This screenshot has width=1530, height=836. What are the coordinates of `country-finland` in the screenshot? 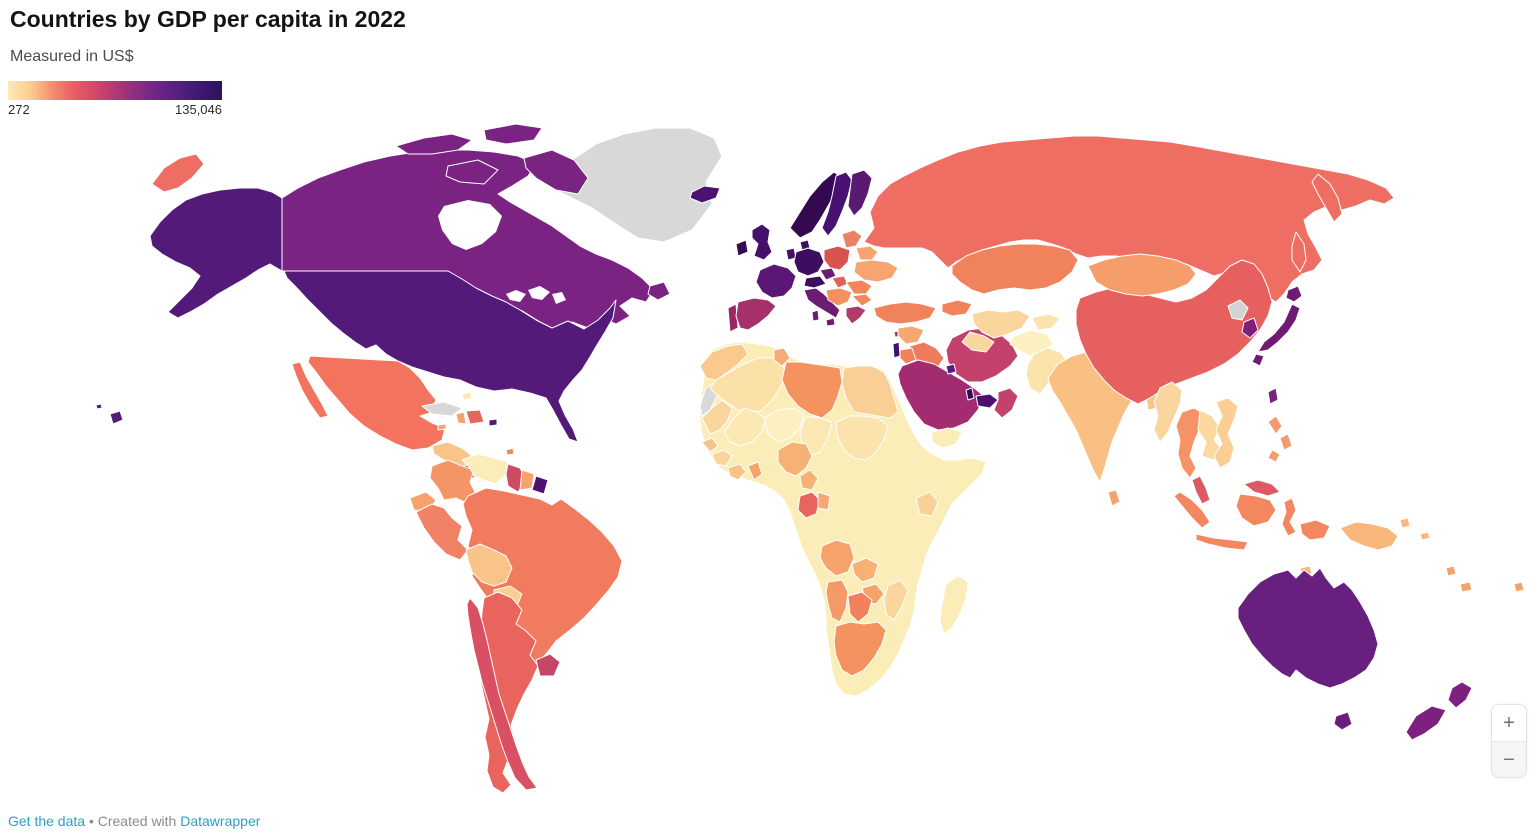 It's located at (860, 193).